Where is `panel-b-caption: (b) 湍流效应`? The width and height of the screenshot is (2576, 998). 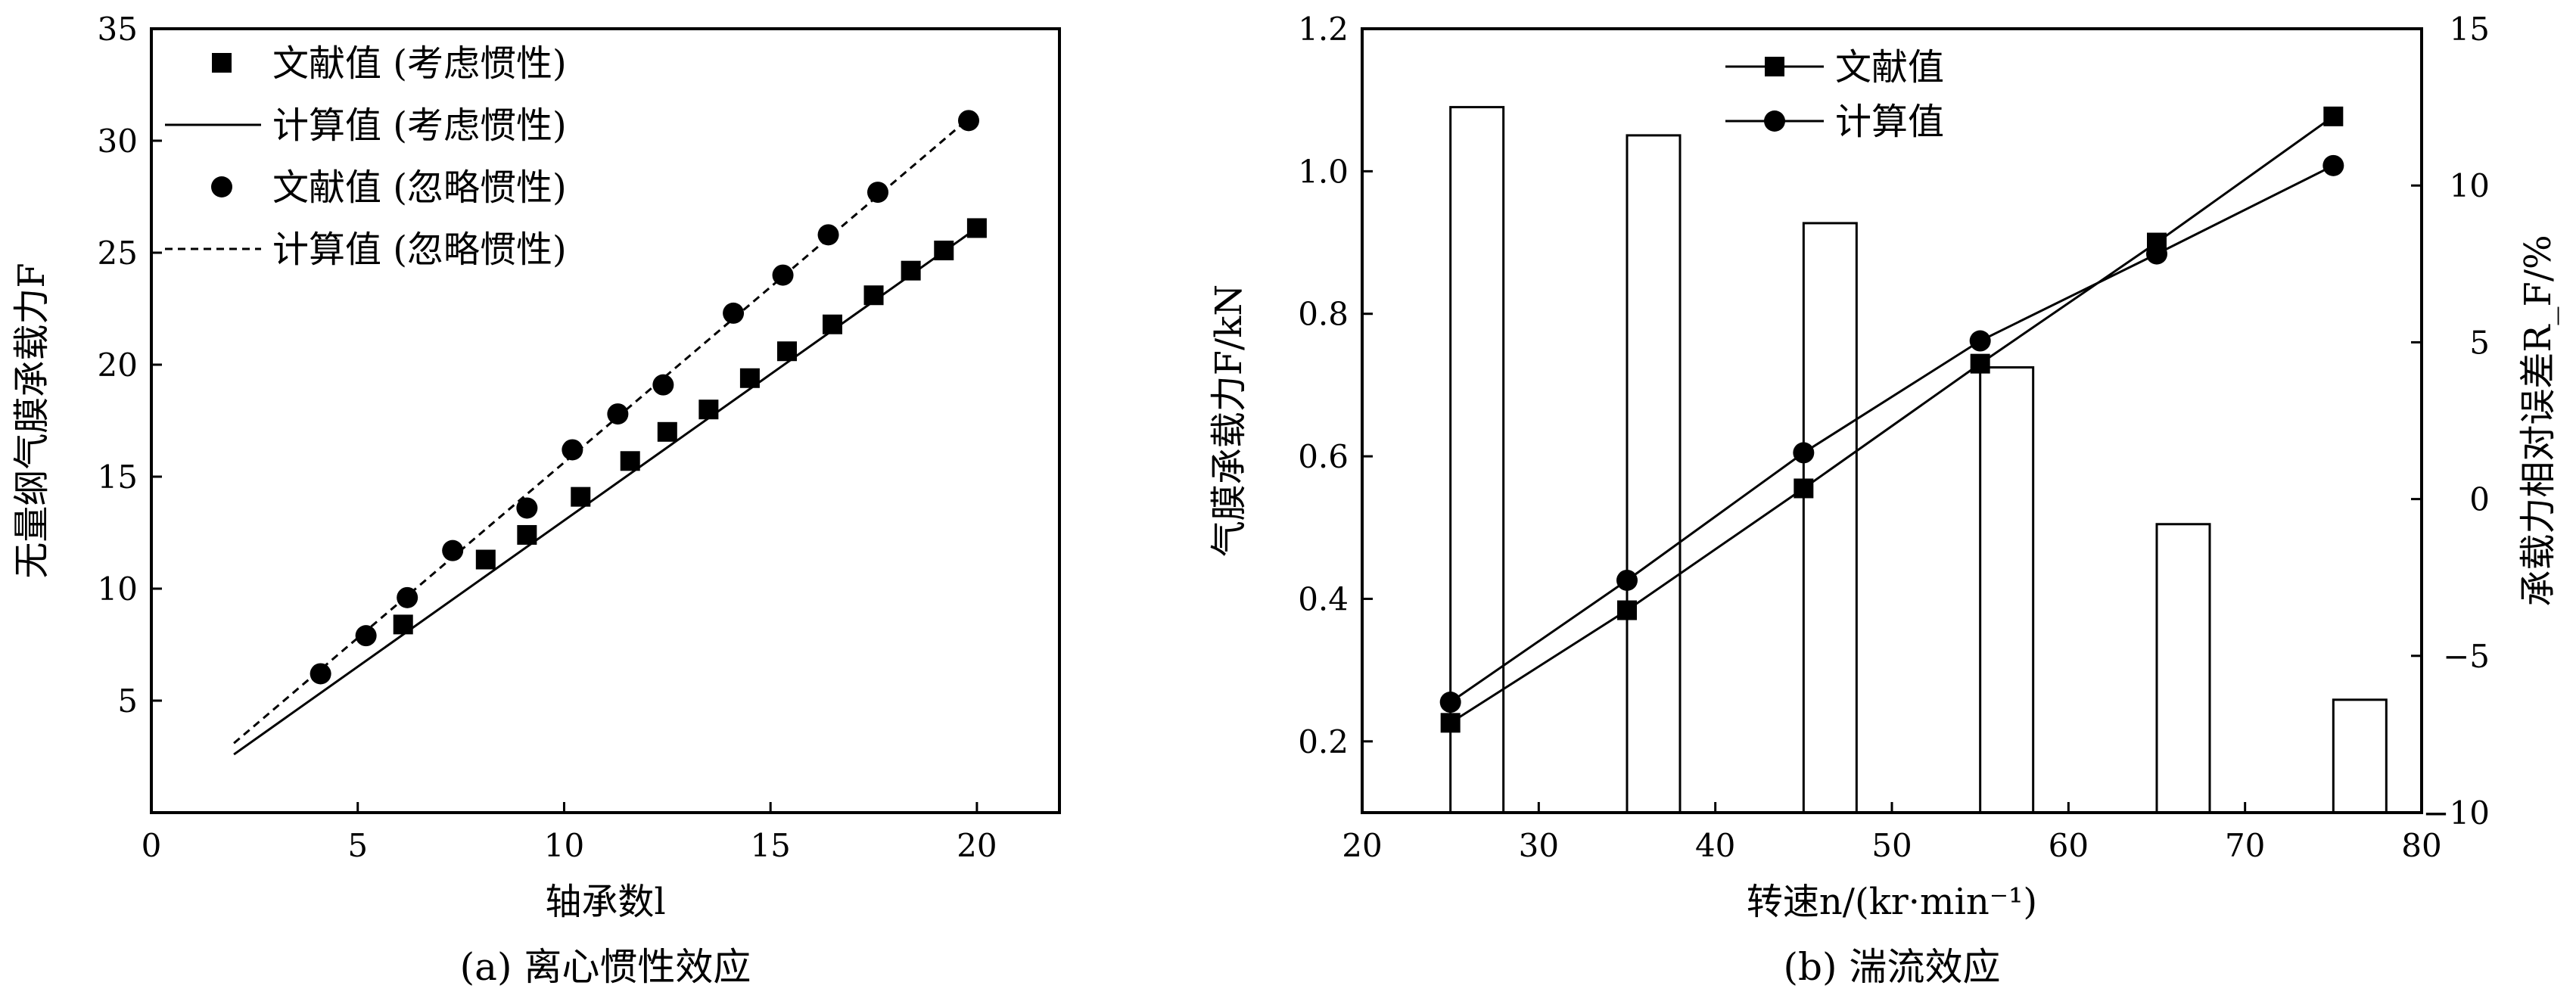
panel-b-caption: (b) 湍流效应 is located at coordinates (1893, 967).